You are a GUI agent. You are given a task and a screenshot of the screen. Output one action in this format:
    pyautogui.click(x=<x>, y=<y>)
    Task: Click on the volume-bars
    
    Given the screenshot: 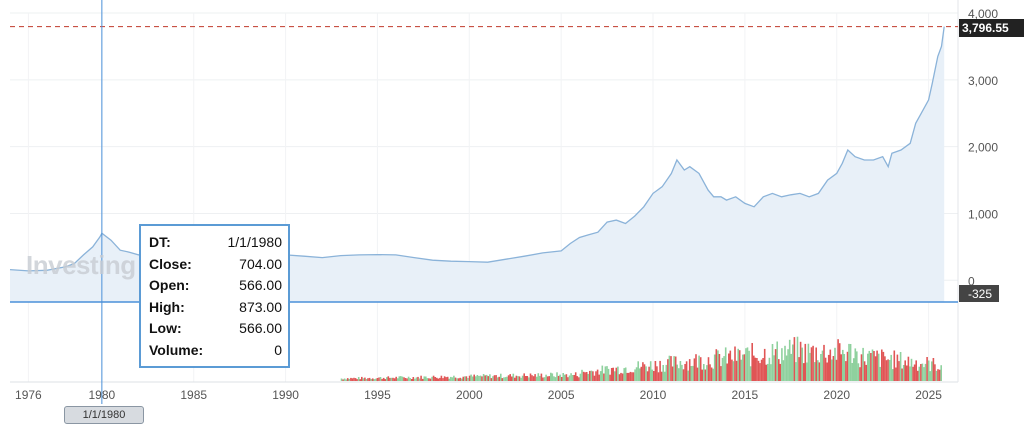 What is the action you would take?
    pyautogui.click(x=641, y=358)
    